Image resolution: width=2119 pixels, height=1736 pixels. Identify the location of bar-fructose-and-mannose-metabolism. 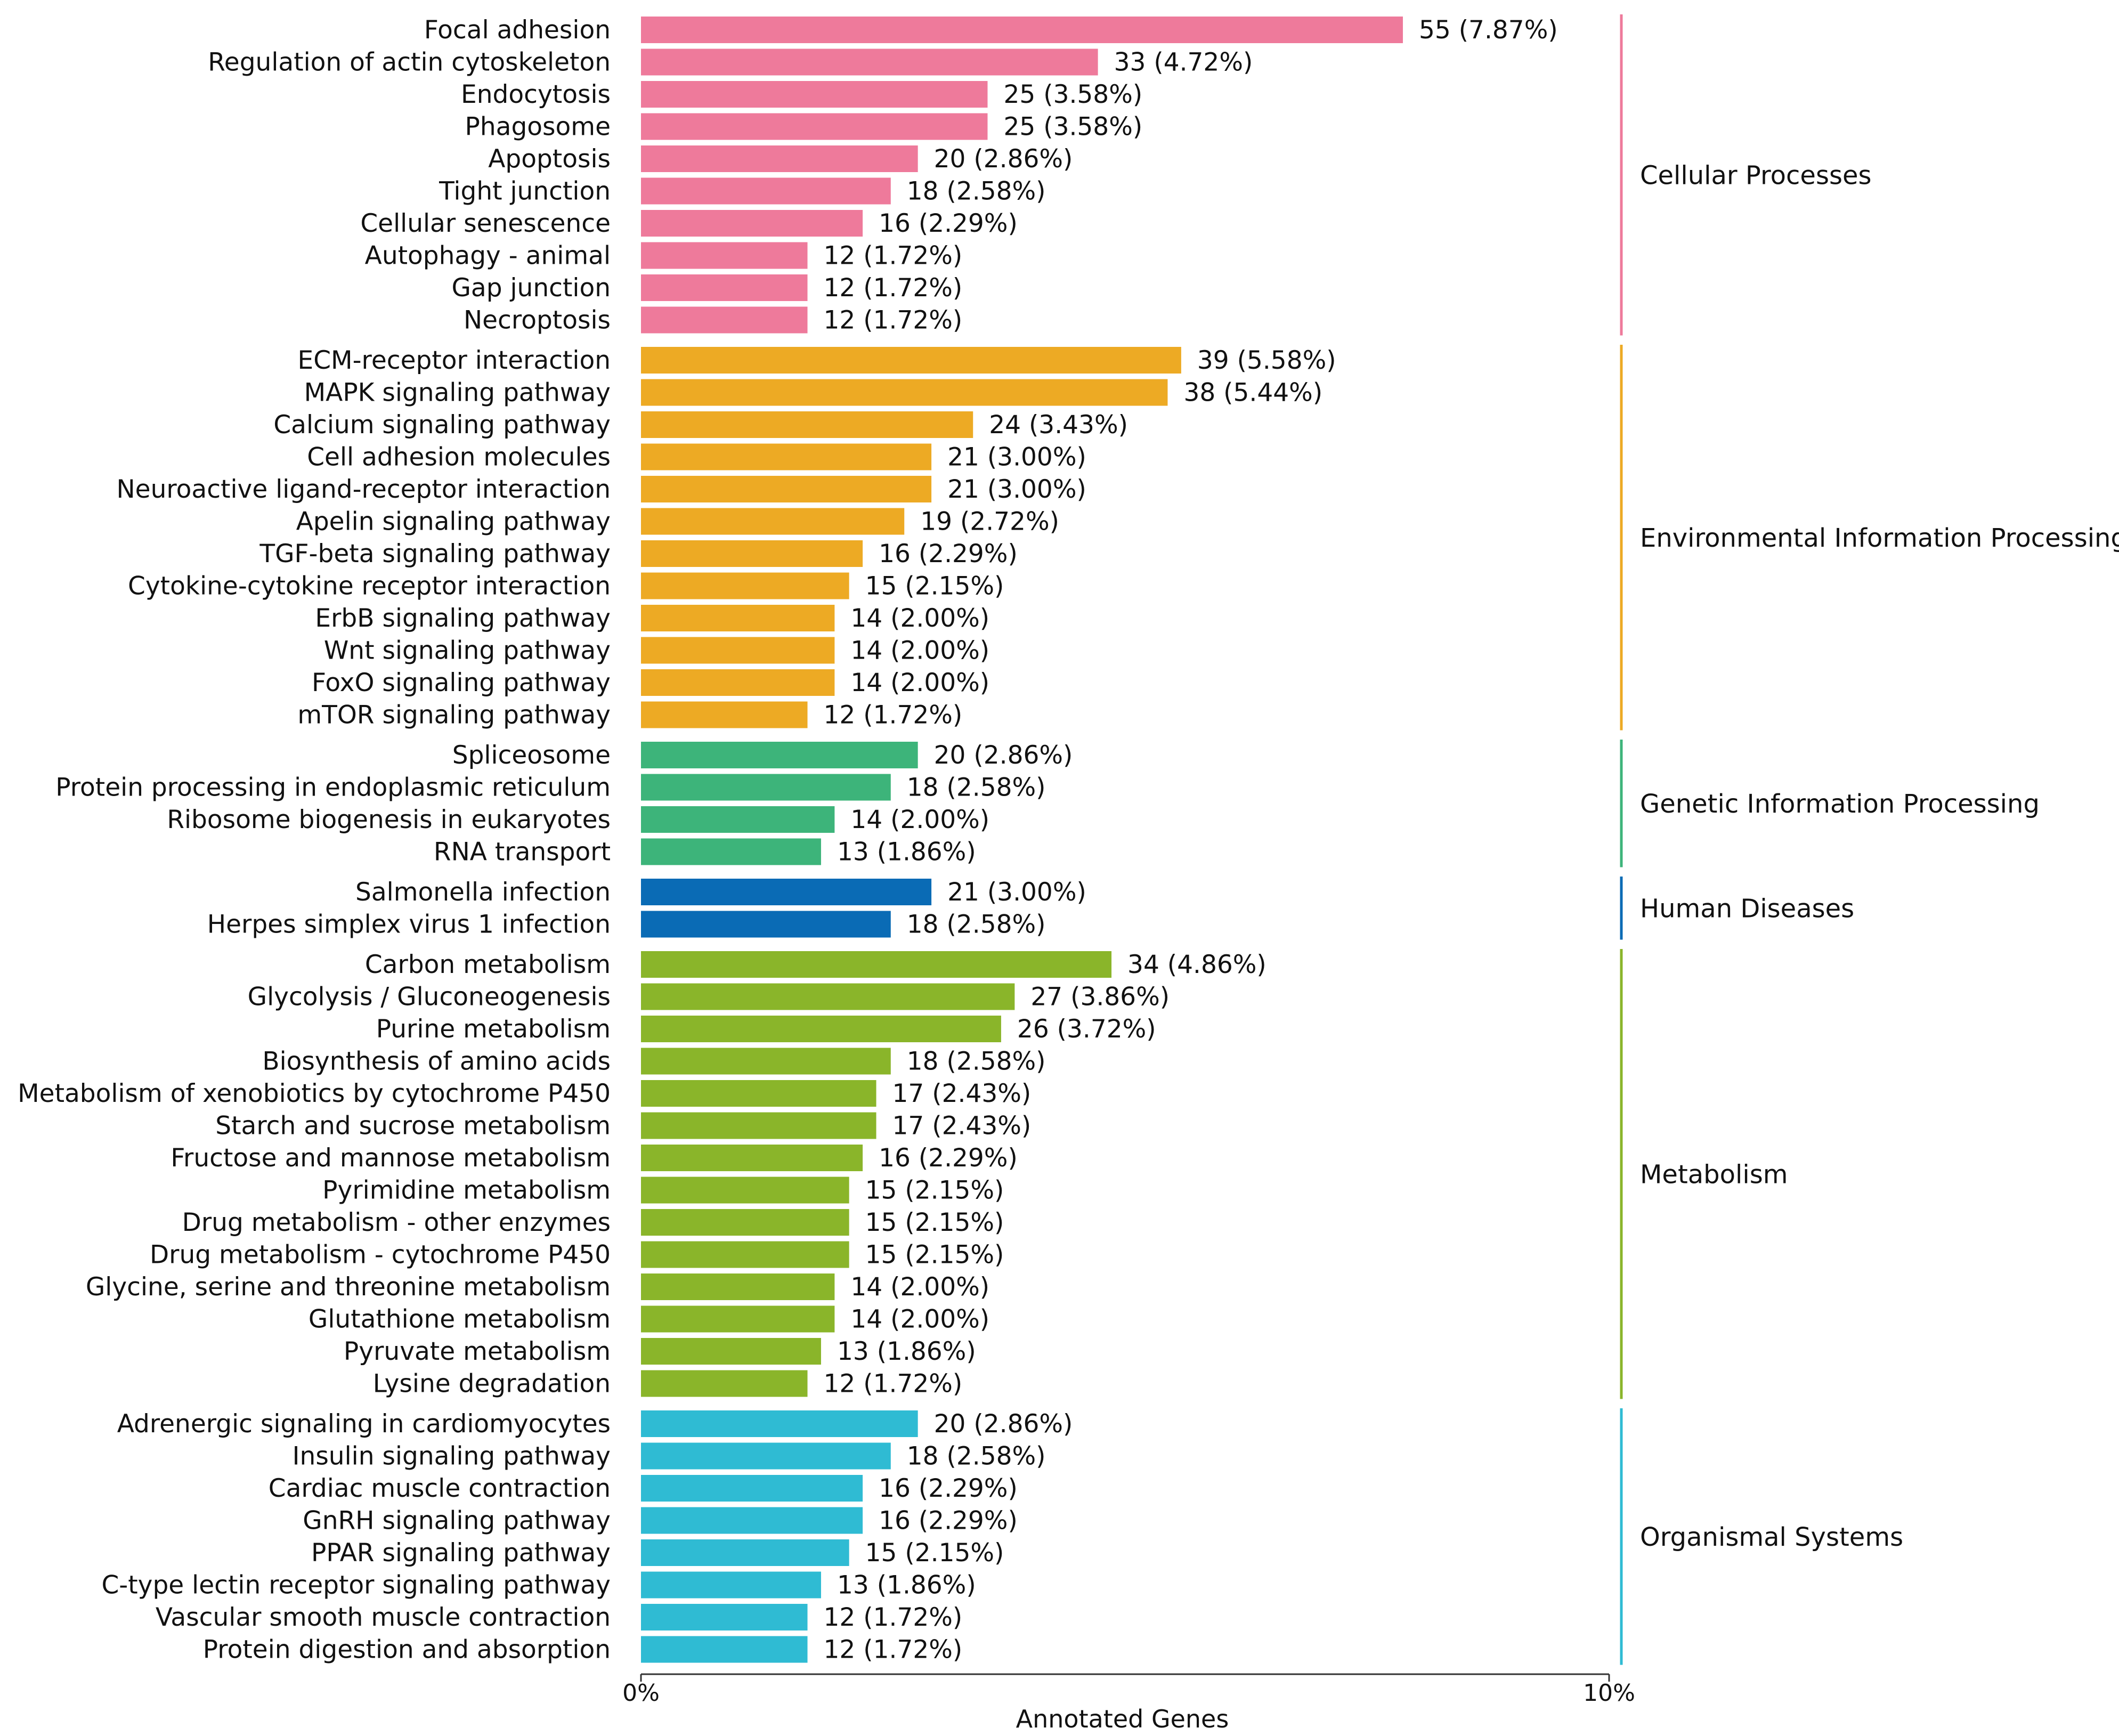
(752, 1158).